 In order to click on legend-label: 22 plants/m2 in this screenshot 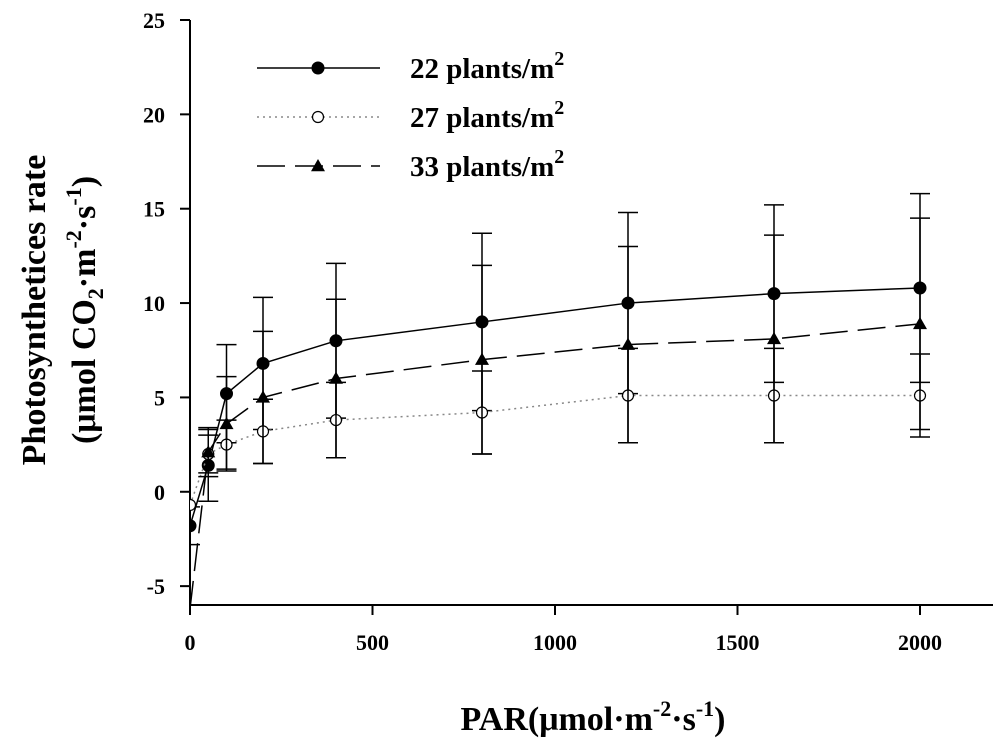, I will do `click(487, 66)`.